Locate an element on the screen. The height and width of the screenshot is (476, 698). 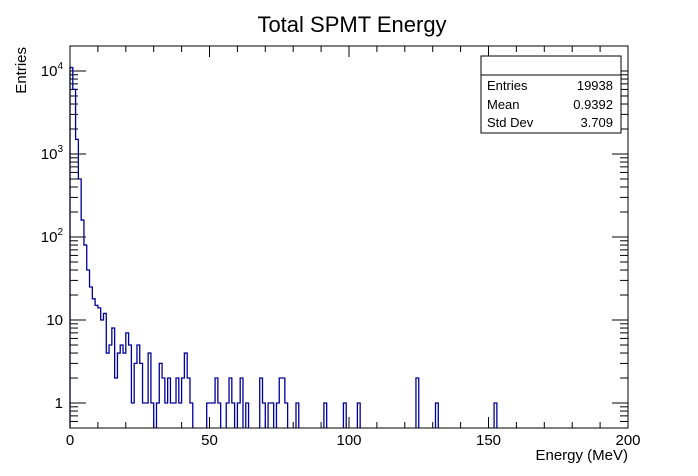
x-tick-label: 50 is located at coordinates (209, 440).